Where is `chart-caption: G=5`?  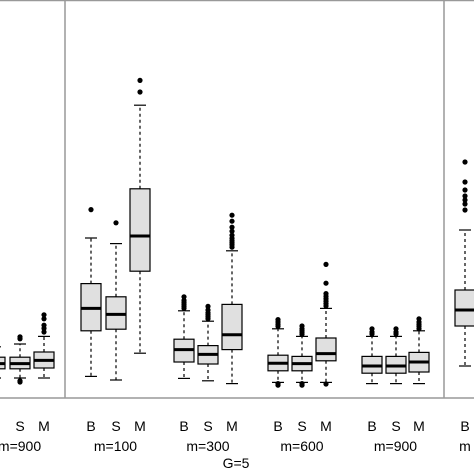 chart-caption: G=5 is located at coordinates (236, 463).